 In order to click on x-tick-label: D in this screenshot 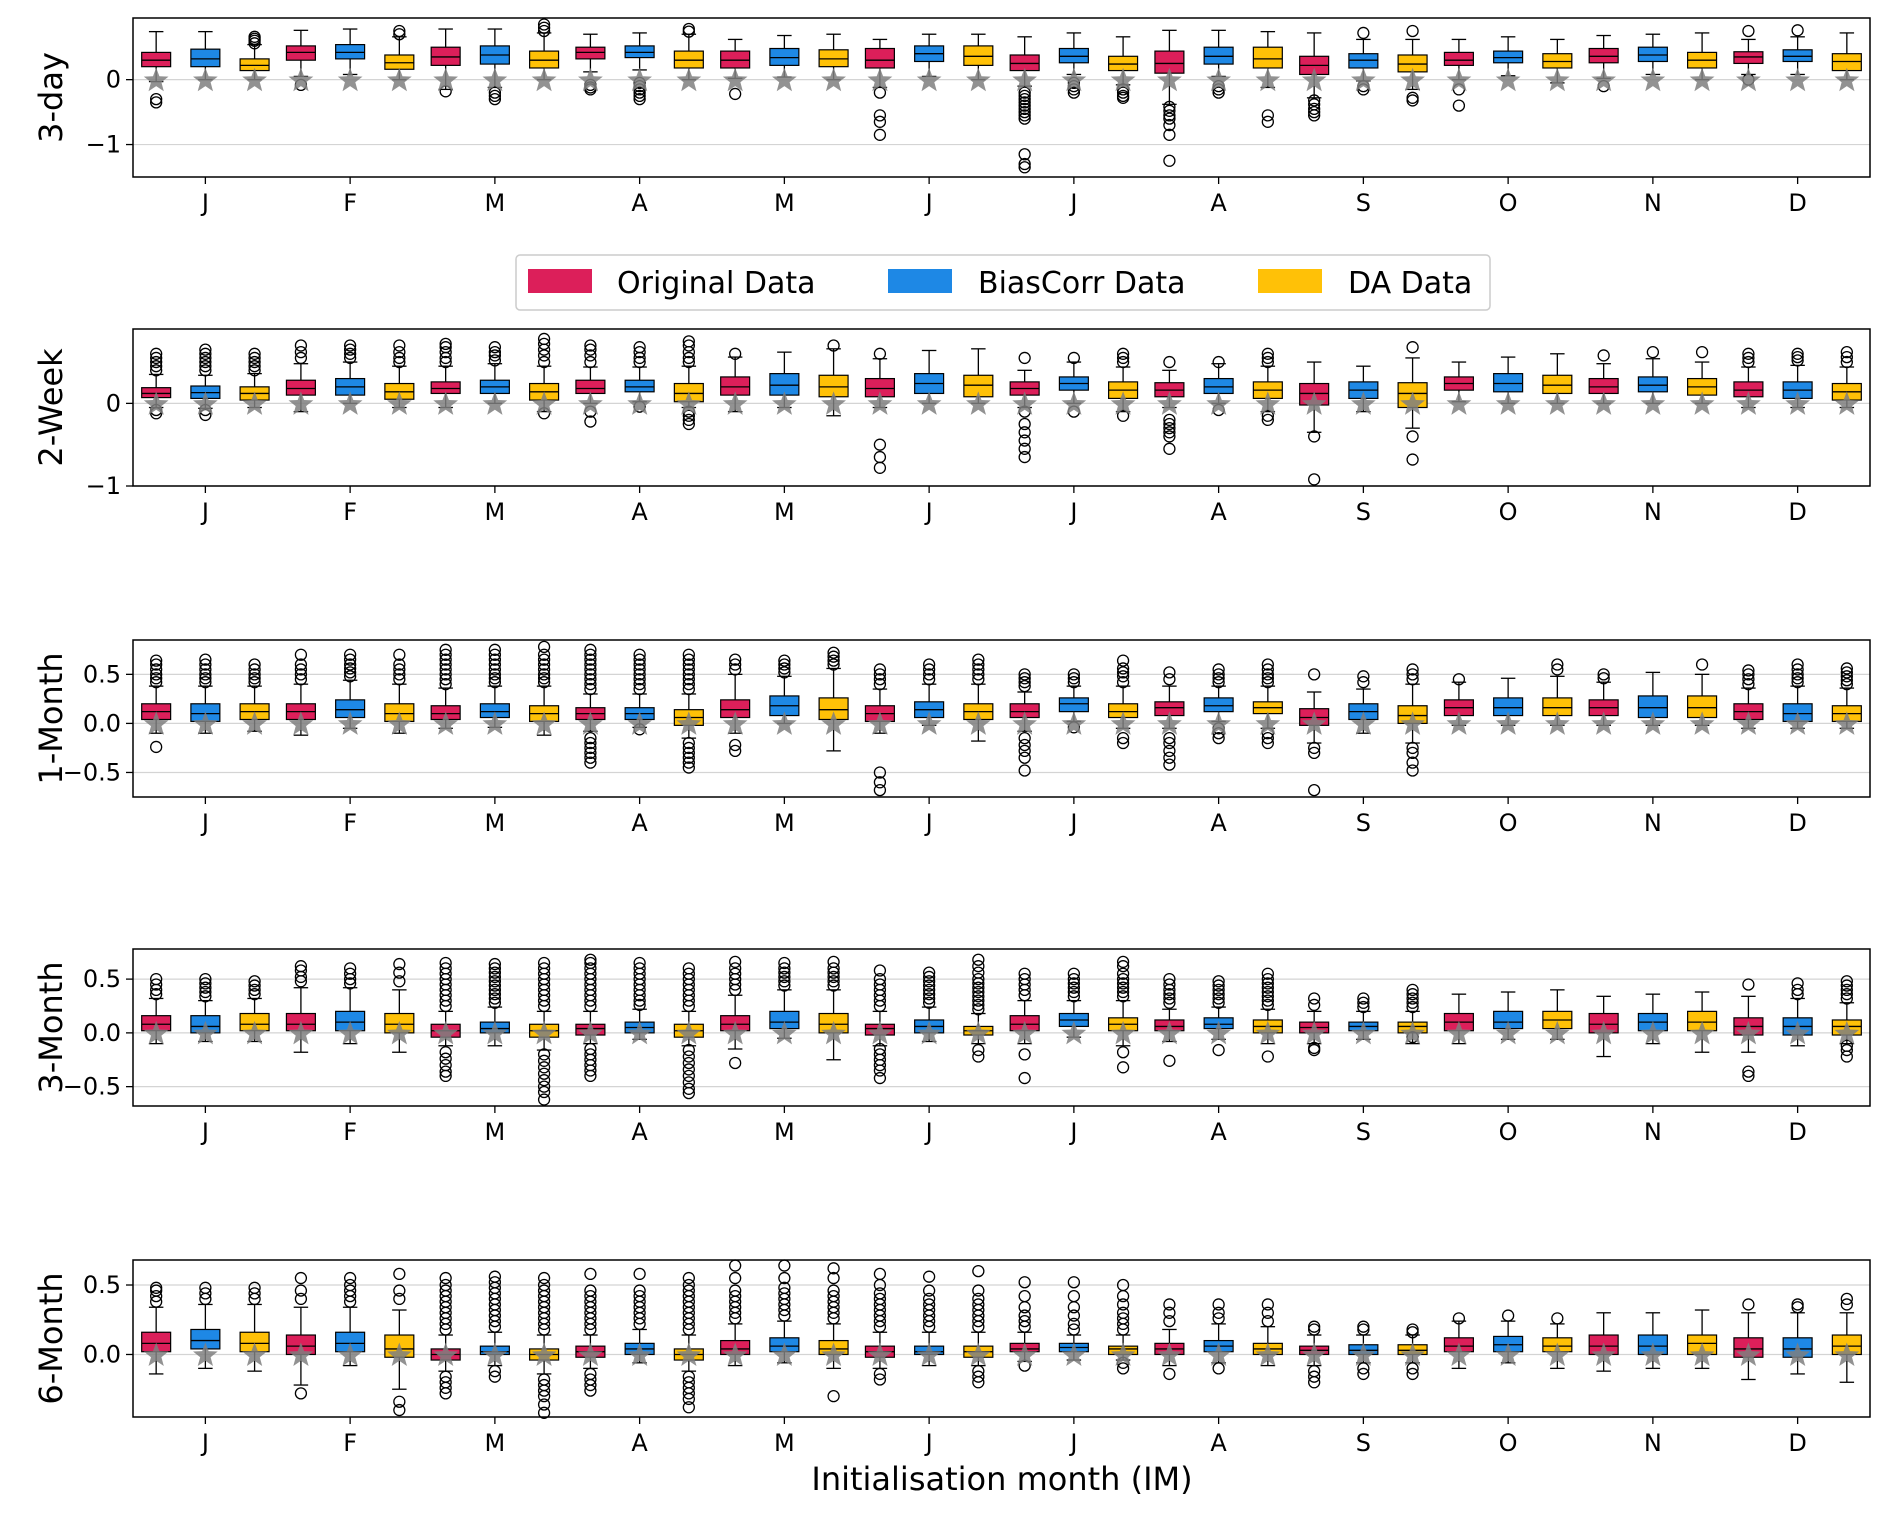, I will do `click(1797, 1443)`.